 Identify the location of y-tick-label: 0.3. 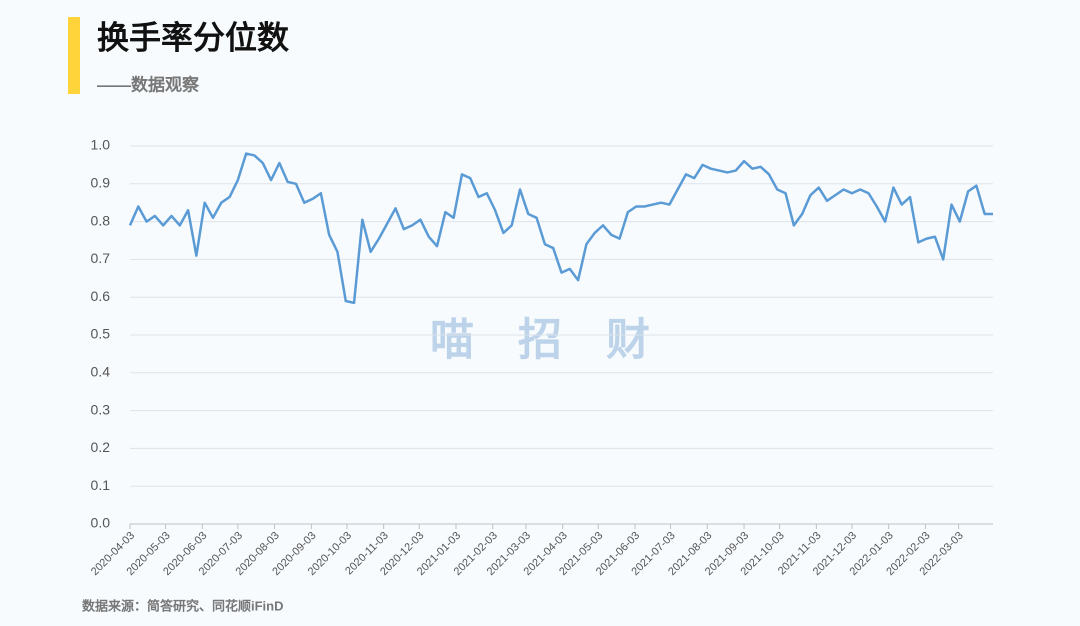
(101, 409).